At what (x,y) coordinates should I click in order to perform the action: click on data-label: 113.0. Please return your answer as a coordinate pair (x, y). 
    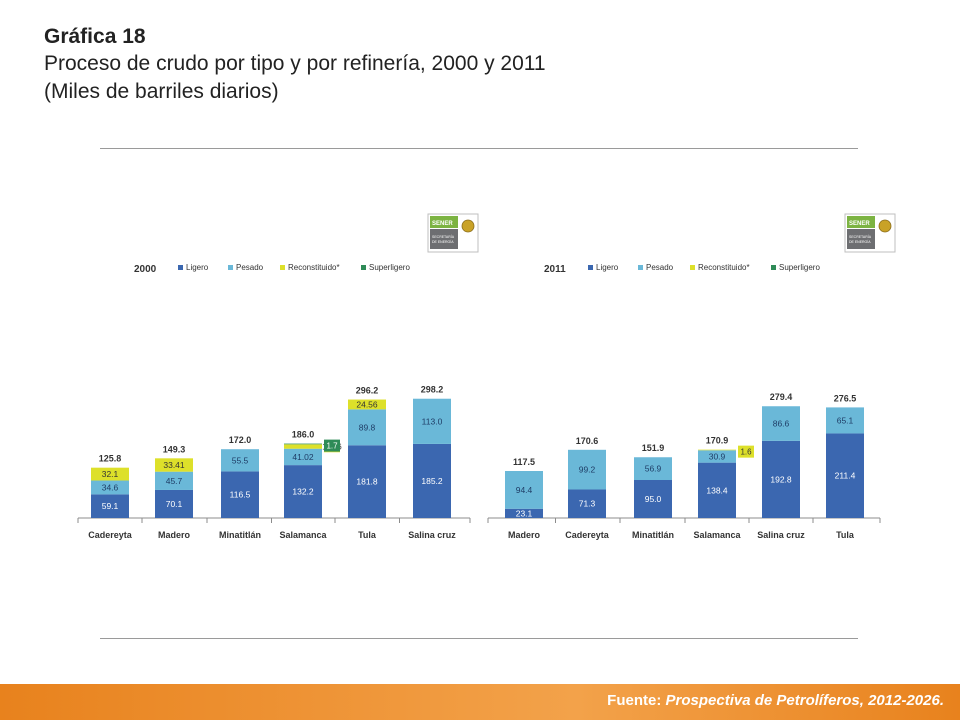
    Looking at the image, I should click on (432, 421).